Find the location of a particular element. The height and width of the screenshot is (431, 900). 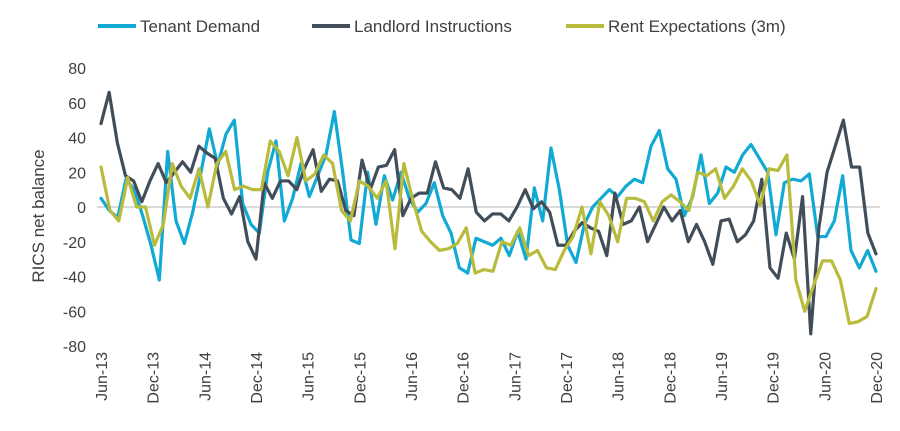

y-tick-label: 0 is located at coordinates (81, 208).